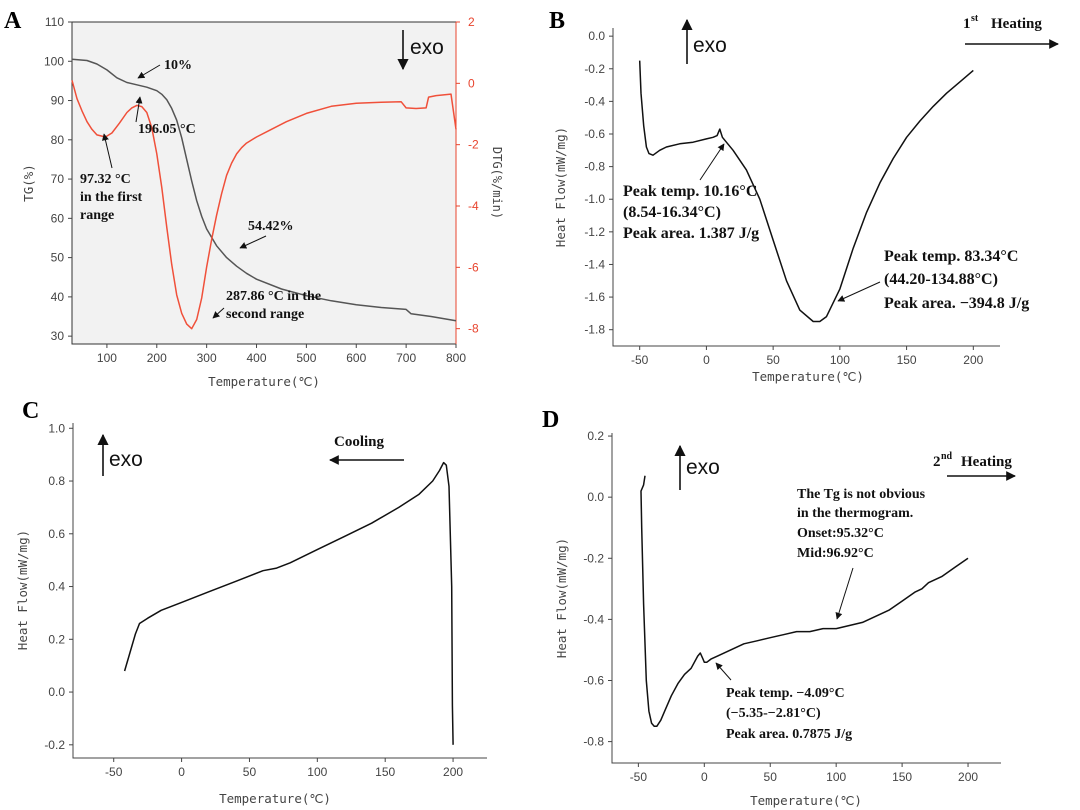  I want to click on panel-b-x-label: Temperature(℃), so click(808, 376).